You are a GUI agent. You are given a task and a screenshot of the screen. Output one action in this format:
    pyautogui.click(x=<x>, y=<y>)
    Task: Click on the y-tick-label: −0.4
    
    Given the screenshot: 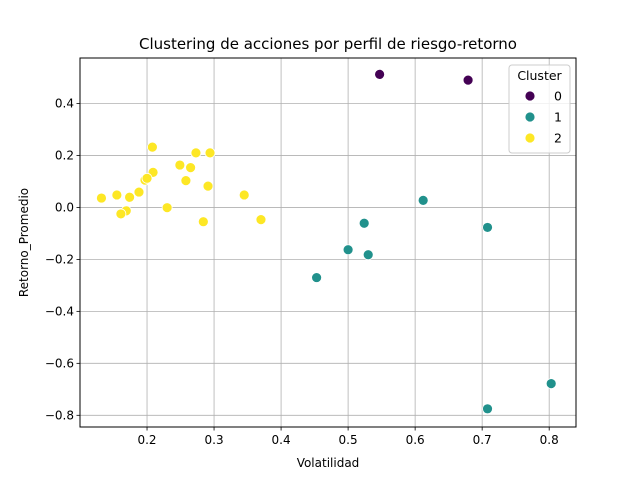 What is the action you would take?
    pyautogui.click(x=59, y=311)
    